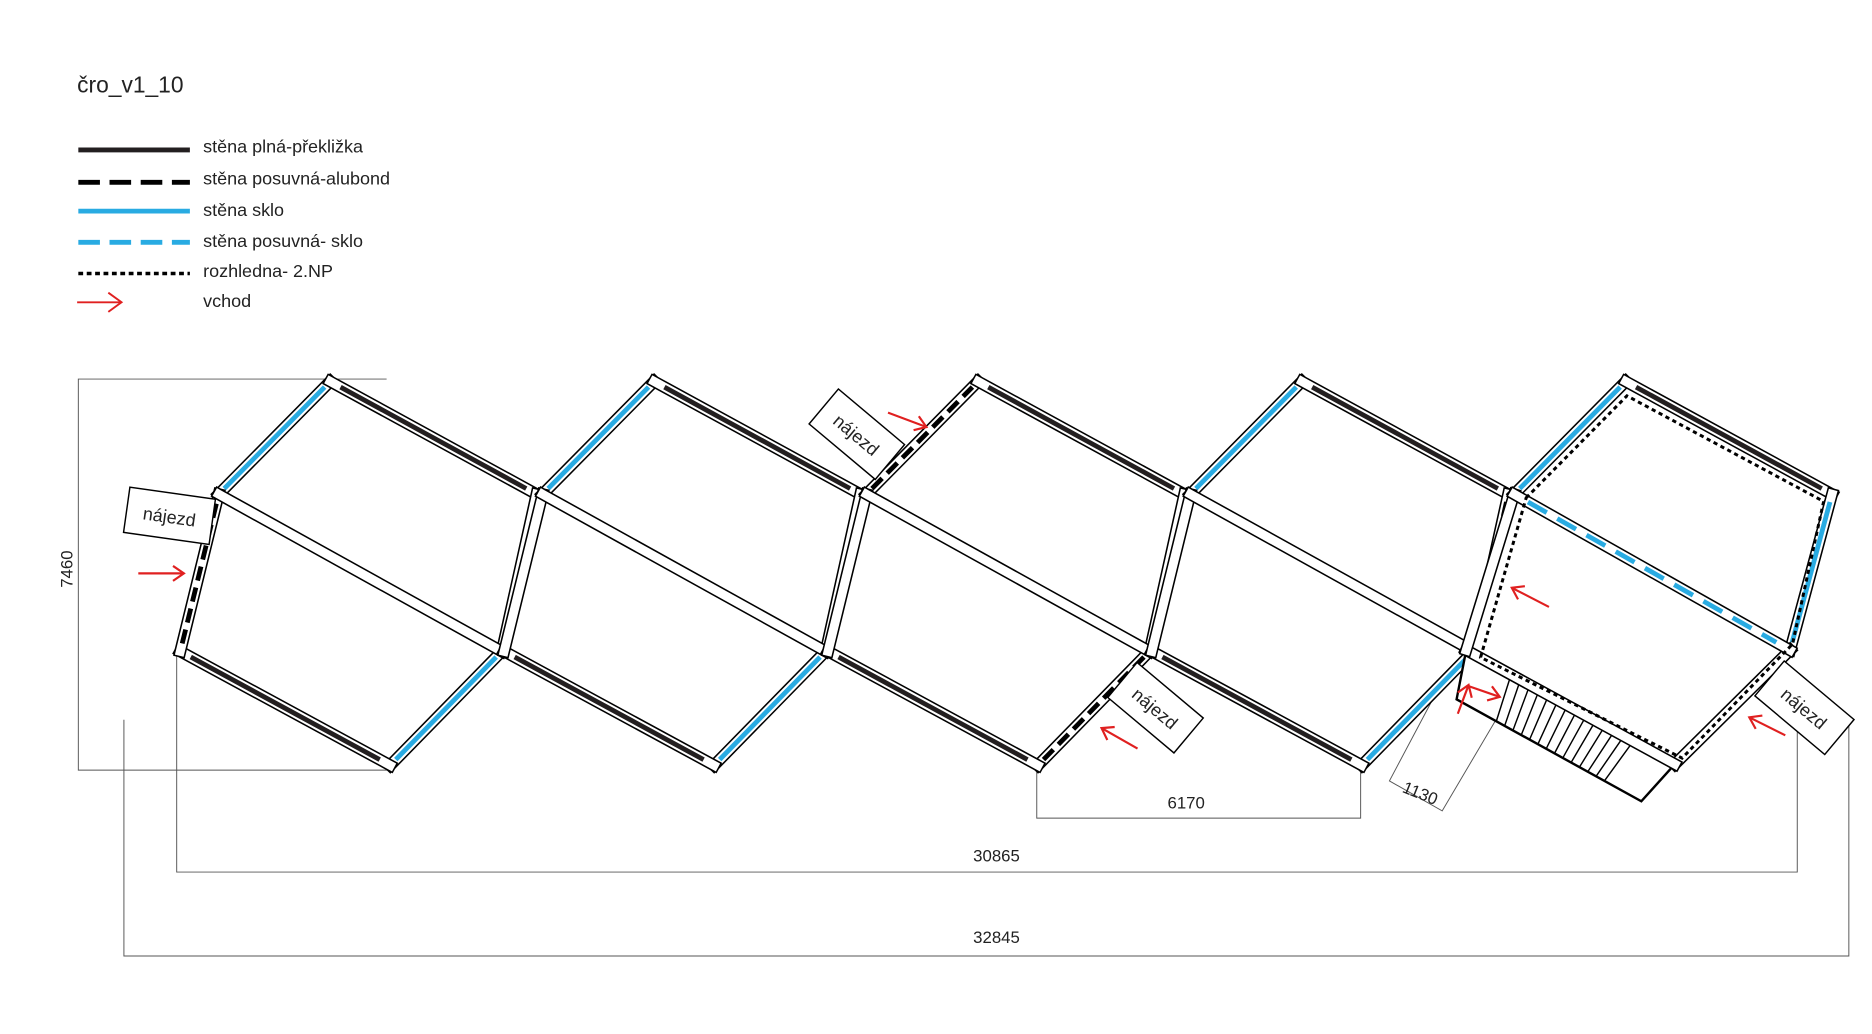  I want to click on legend-label: rozhledna- 2.NP, so click(268, 271).